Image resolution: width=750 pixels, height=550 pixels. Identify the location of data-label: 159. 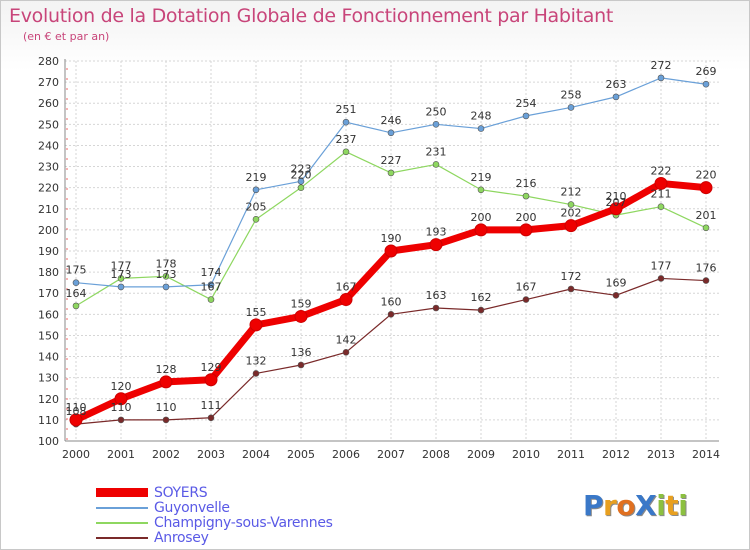
(301, 303).